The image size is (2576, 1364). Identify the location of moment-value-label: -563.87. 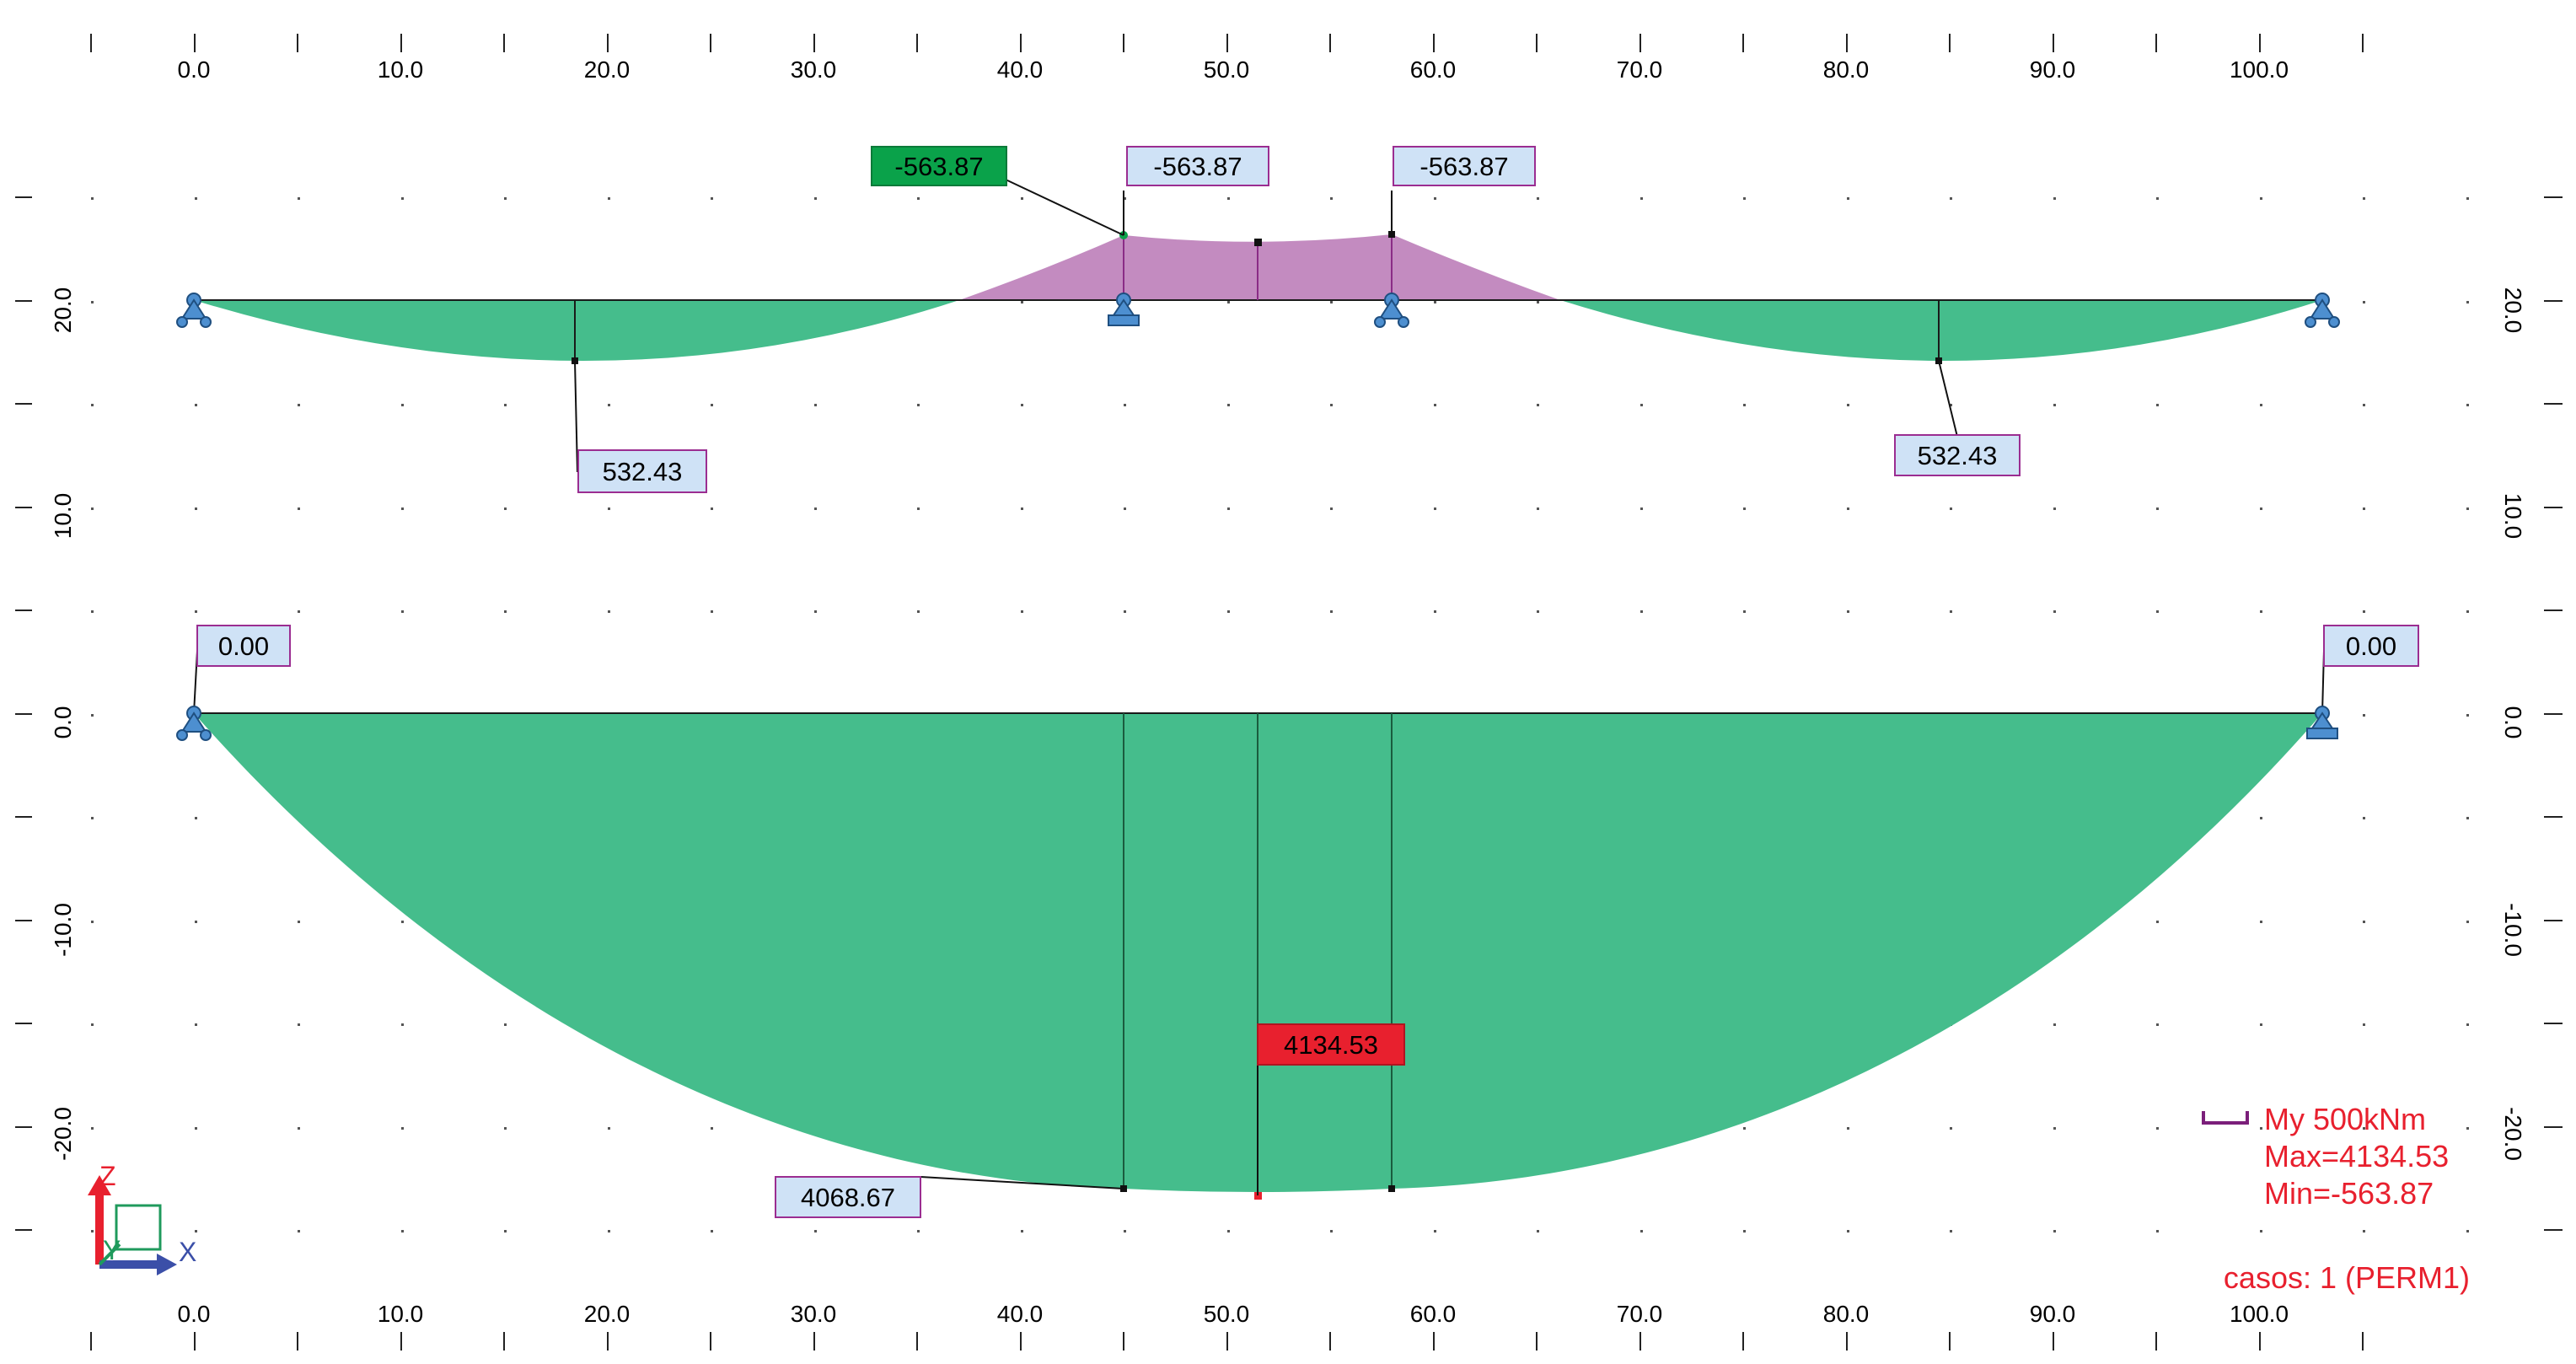
(1197, 166).